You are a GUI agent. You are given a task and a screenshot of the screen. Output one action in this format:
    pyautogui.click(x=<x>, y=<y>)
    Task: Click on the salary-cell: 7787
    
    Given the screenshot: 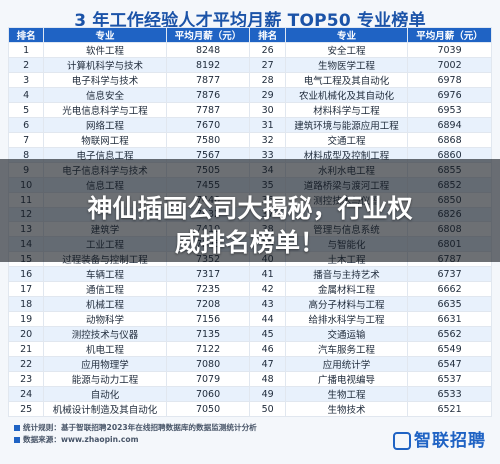 What is the action you would take?
    pyautogui.click(x=208, y=110)
    